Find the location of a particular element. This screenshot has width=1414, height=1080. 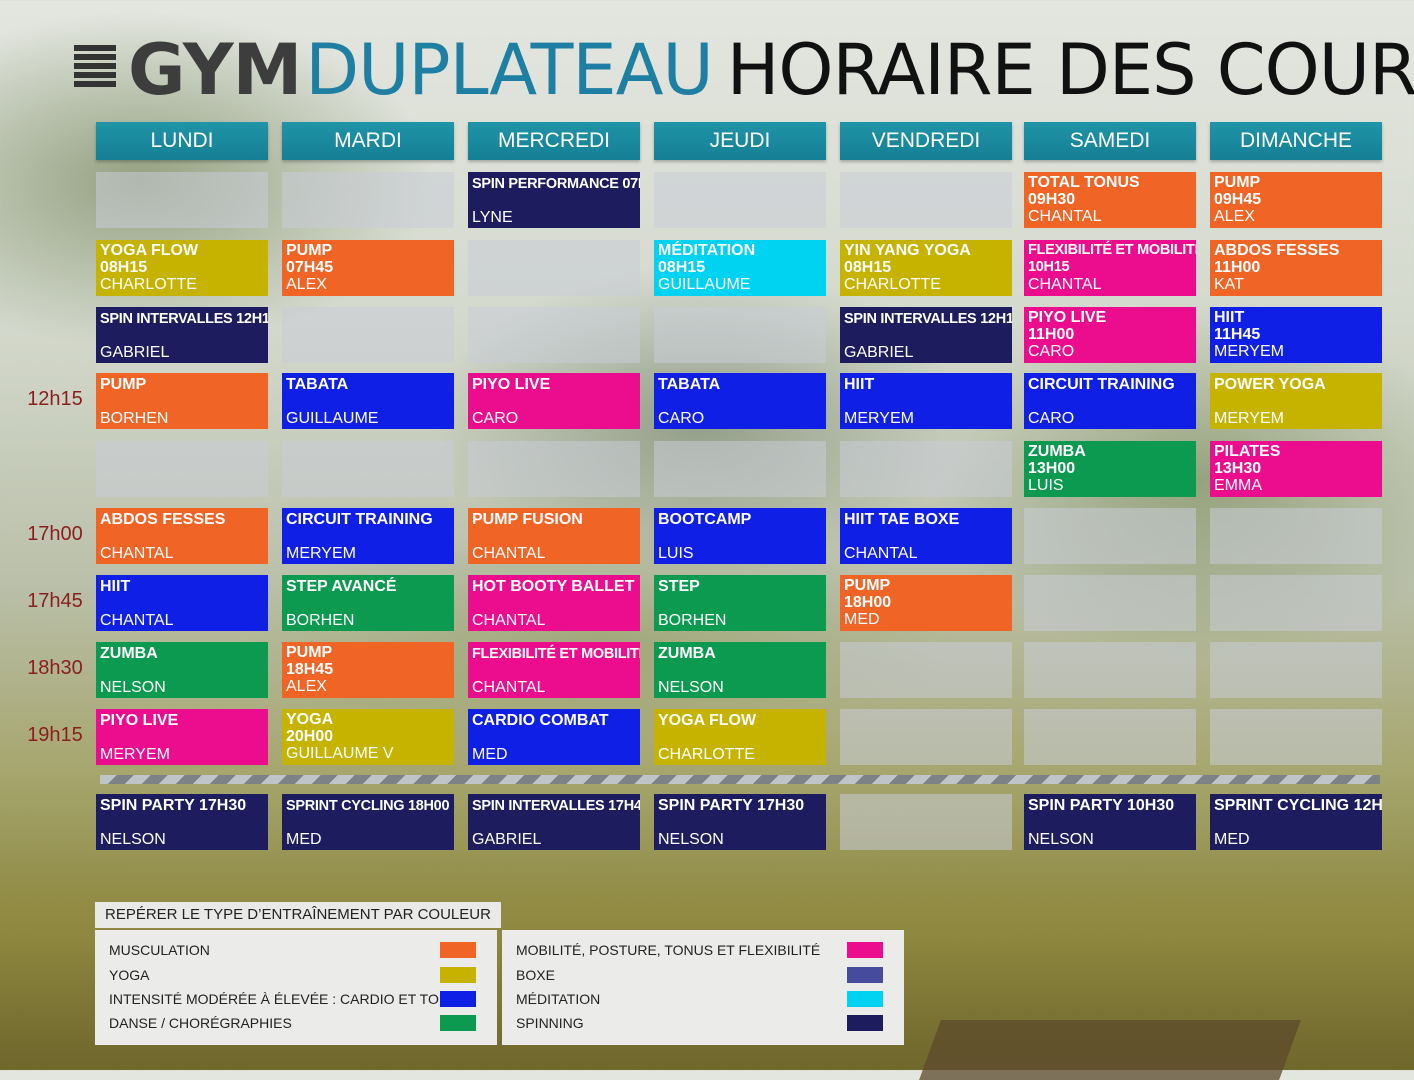

class-time: 07H45 is located at coordinates (310, 267).